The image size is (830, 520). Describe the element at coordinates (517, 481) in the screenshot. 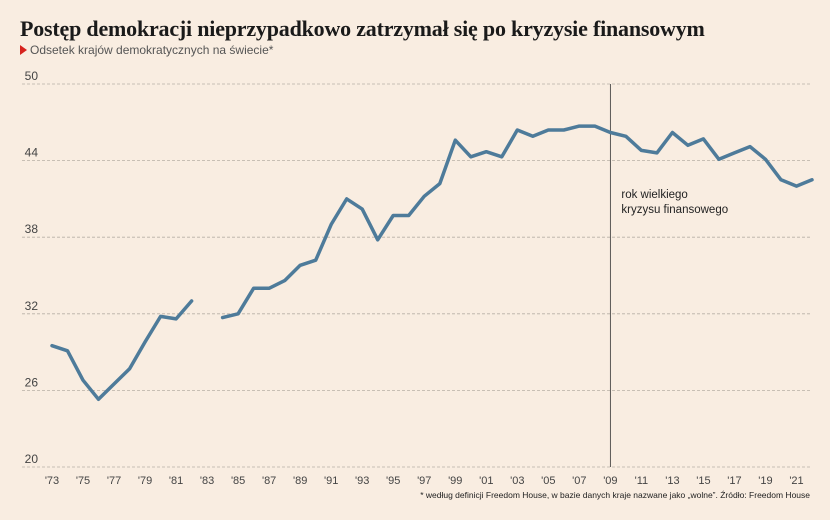

I see `x-tick-label: '03` at that location.